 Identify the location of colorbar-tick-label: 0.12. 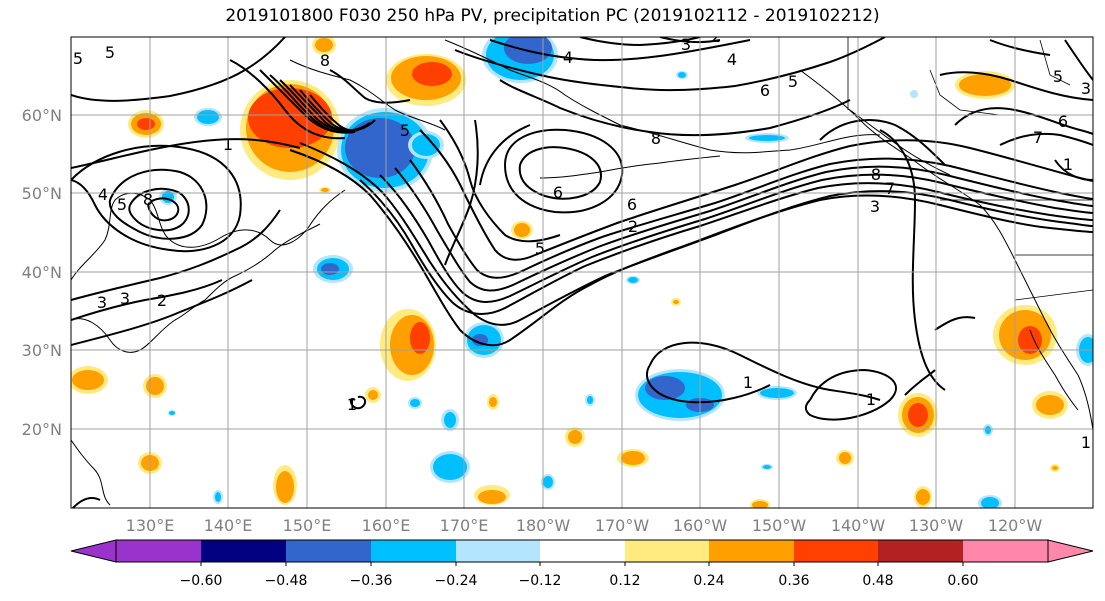
(624, 581).